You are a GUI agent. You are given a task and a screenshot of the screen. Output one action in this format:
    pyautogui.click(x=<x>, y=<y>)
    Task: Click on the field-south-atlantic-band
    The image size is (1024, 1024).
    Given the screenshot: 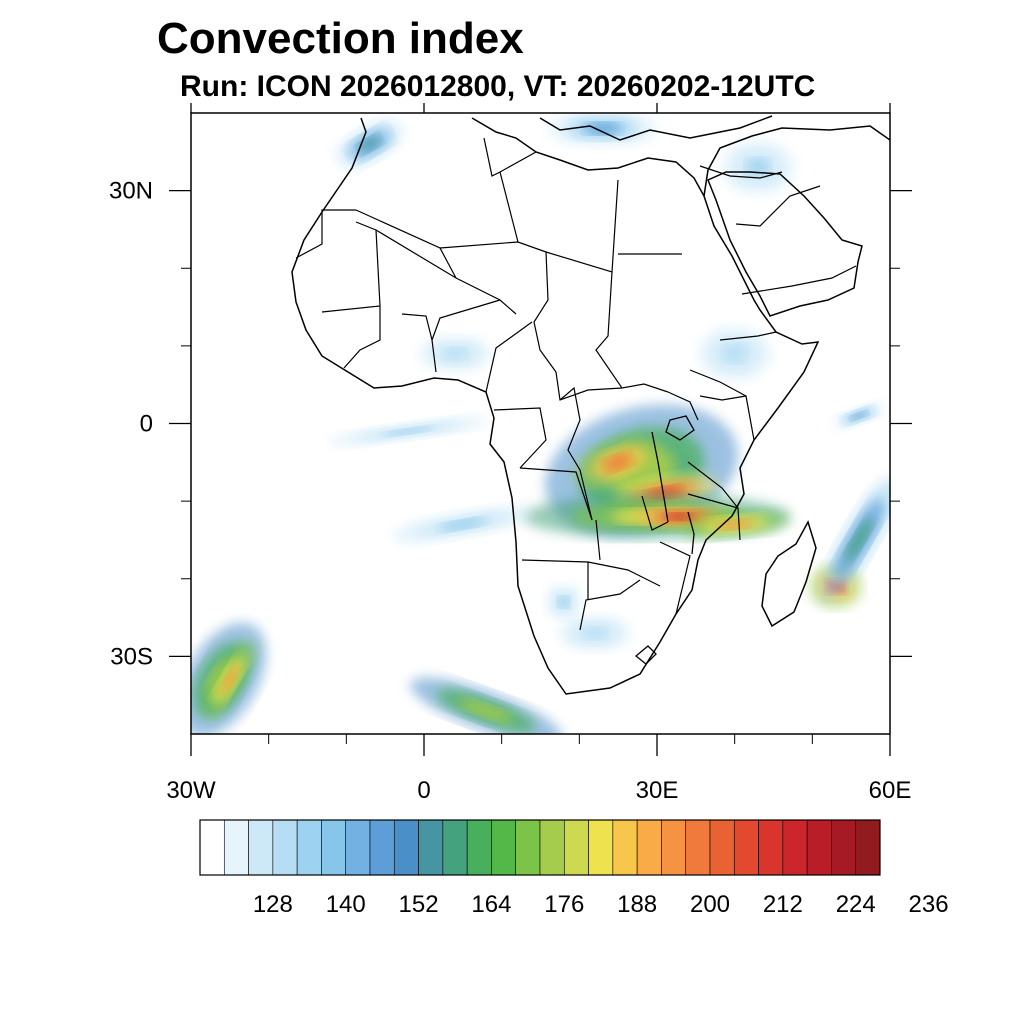 What is the action you would take?
    pyautogui.click(x=486, y=705)
    